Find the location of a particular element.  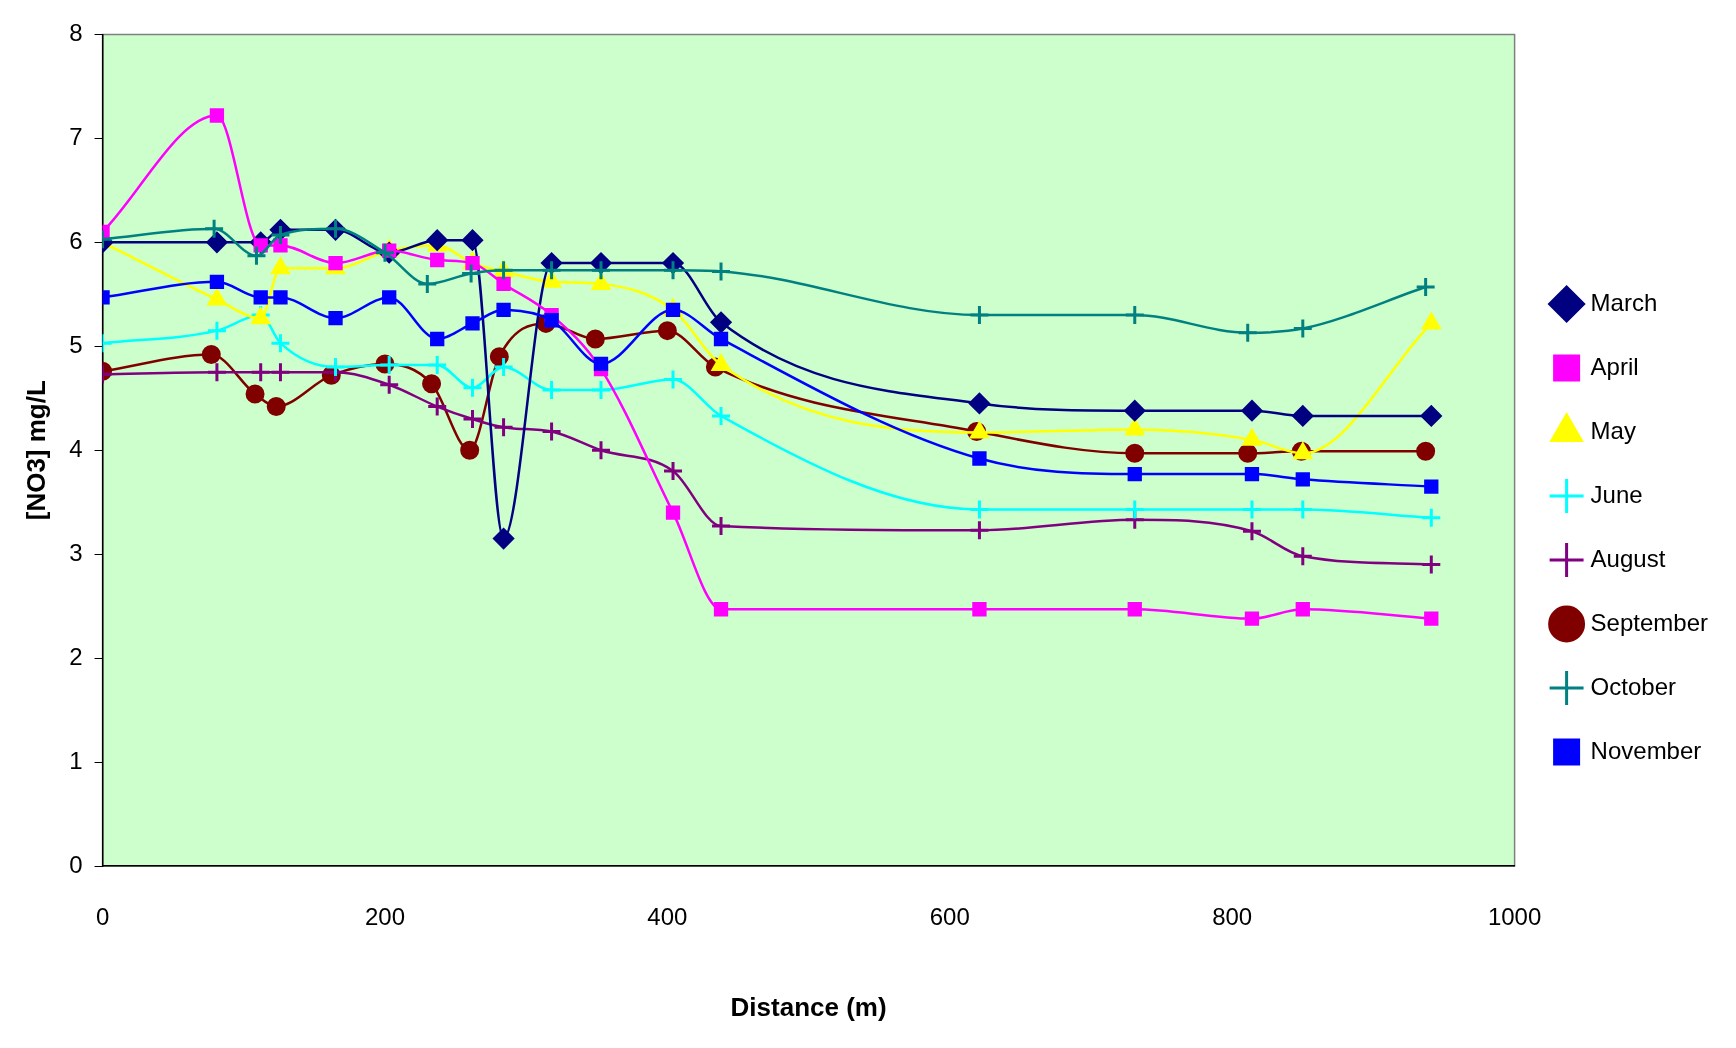

x-tick-label: 400 is located at coordinates (667, 917).